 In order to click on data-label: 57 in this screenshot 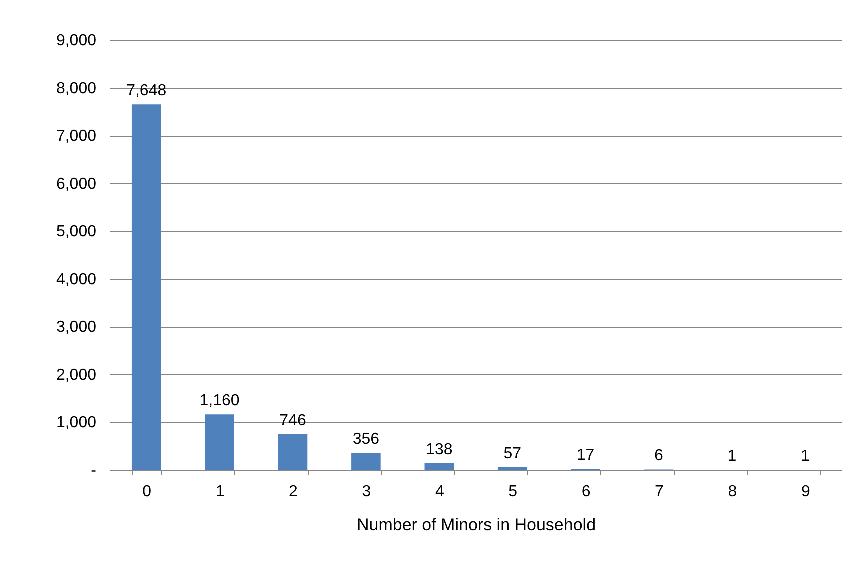, I will do `click(513, 453)`.